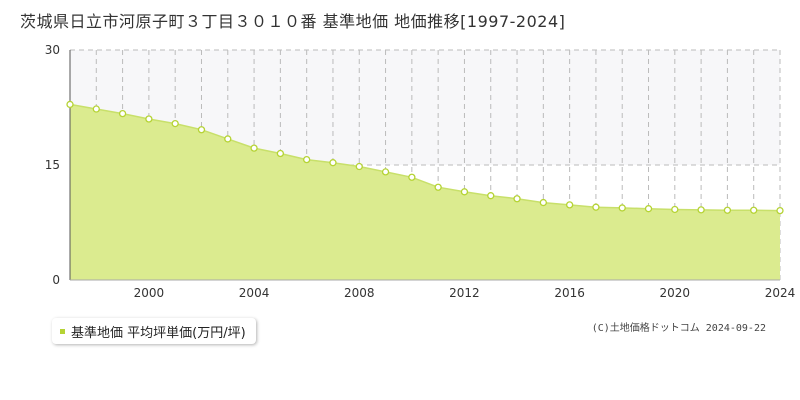 The width and height of the screenshot is (800, 400). I want to click on chart-title: 茨城県日立市河原子町３丁目３０１０番 基準地価 地価推移[1997-2024], so click(293, 21).